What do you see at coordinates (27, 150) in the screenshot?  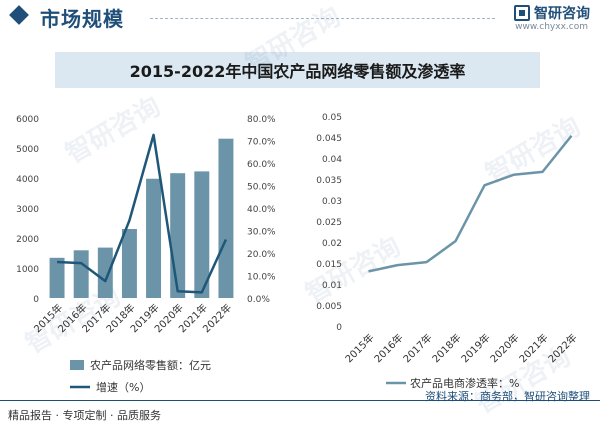 I see `y-tick-left: 5000` at bounding box center [27, 150].